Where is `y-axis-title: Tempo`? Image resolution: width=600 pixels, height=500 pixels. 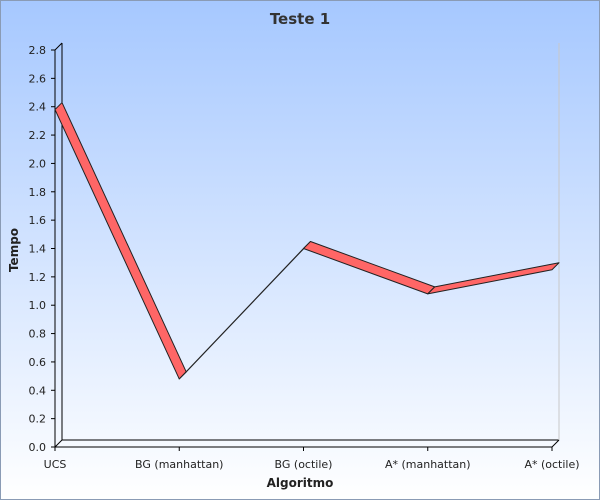 y-axis-title: Tempo is located at coordinates (14, 250).